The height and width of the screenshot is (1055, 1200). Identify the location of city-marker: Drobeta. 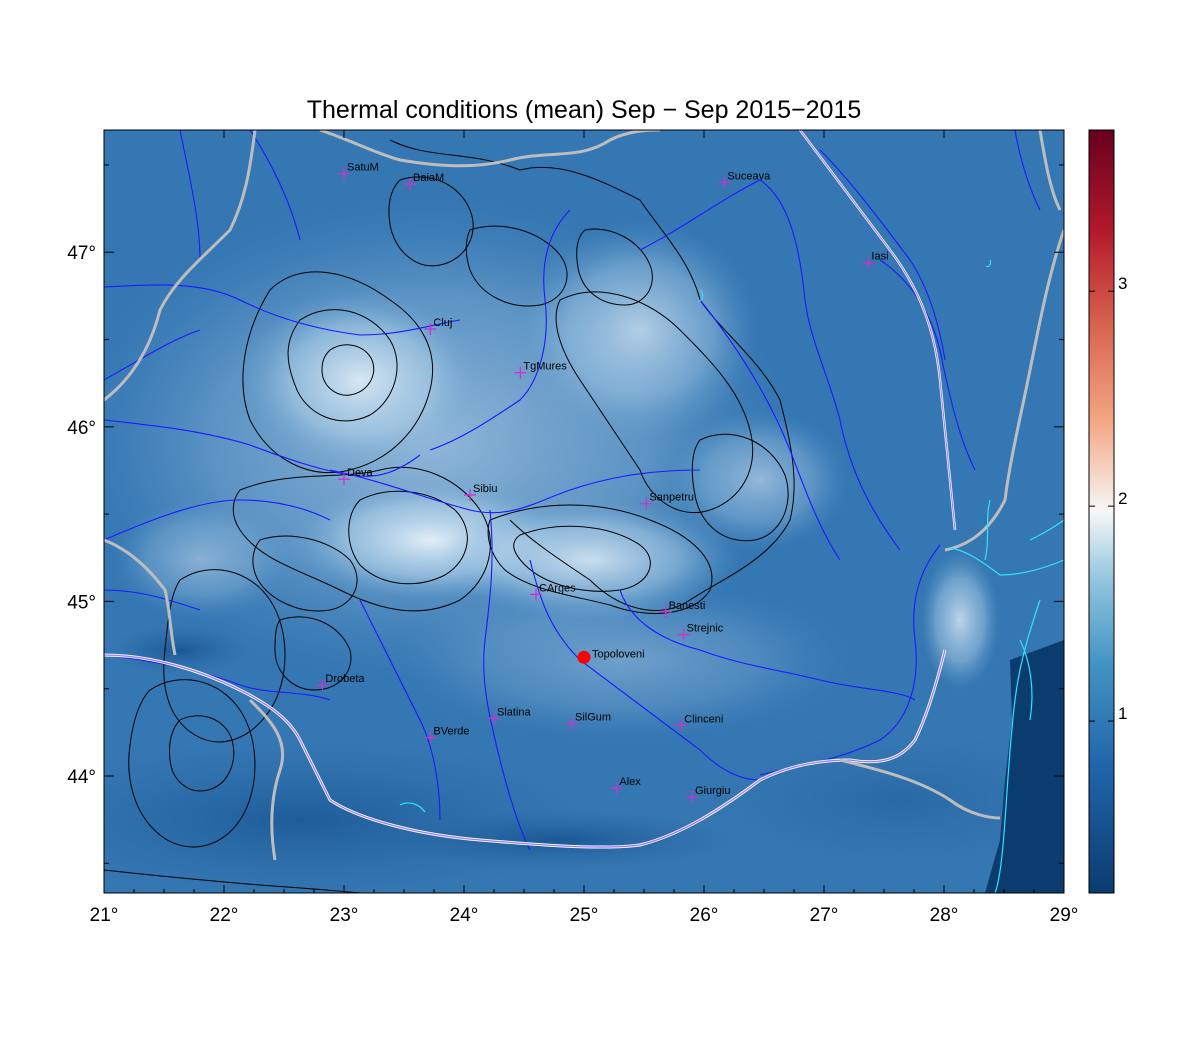
(340, 682).